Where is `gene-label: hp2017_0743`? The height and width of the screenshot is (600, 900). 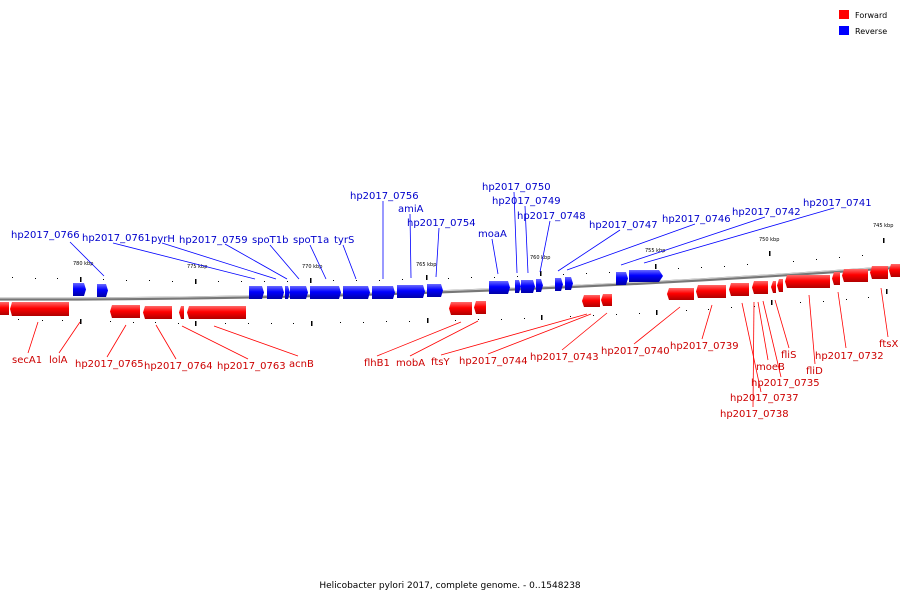
gene-label: hp2017_0743 is located at coordinates (564, 357).